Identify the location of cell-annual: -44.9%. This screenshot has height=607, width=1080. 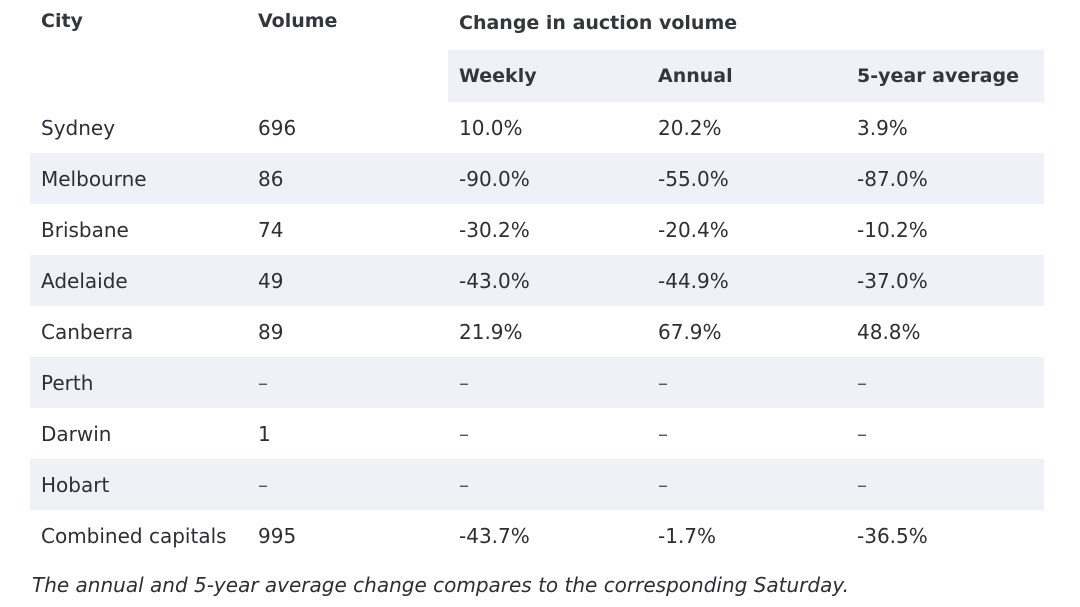
(693, 280).